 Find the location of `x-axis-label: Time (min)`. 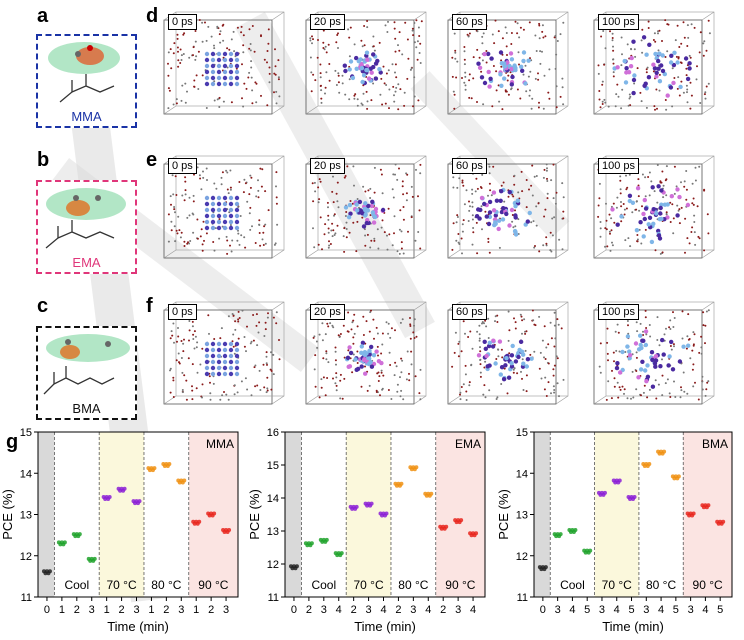

x-axis-label: Time (min) is located at coordinates (138, 626).